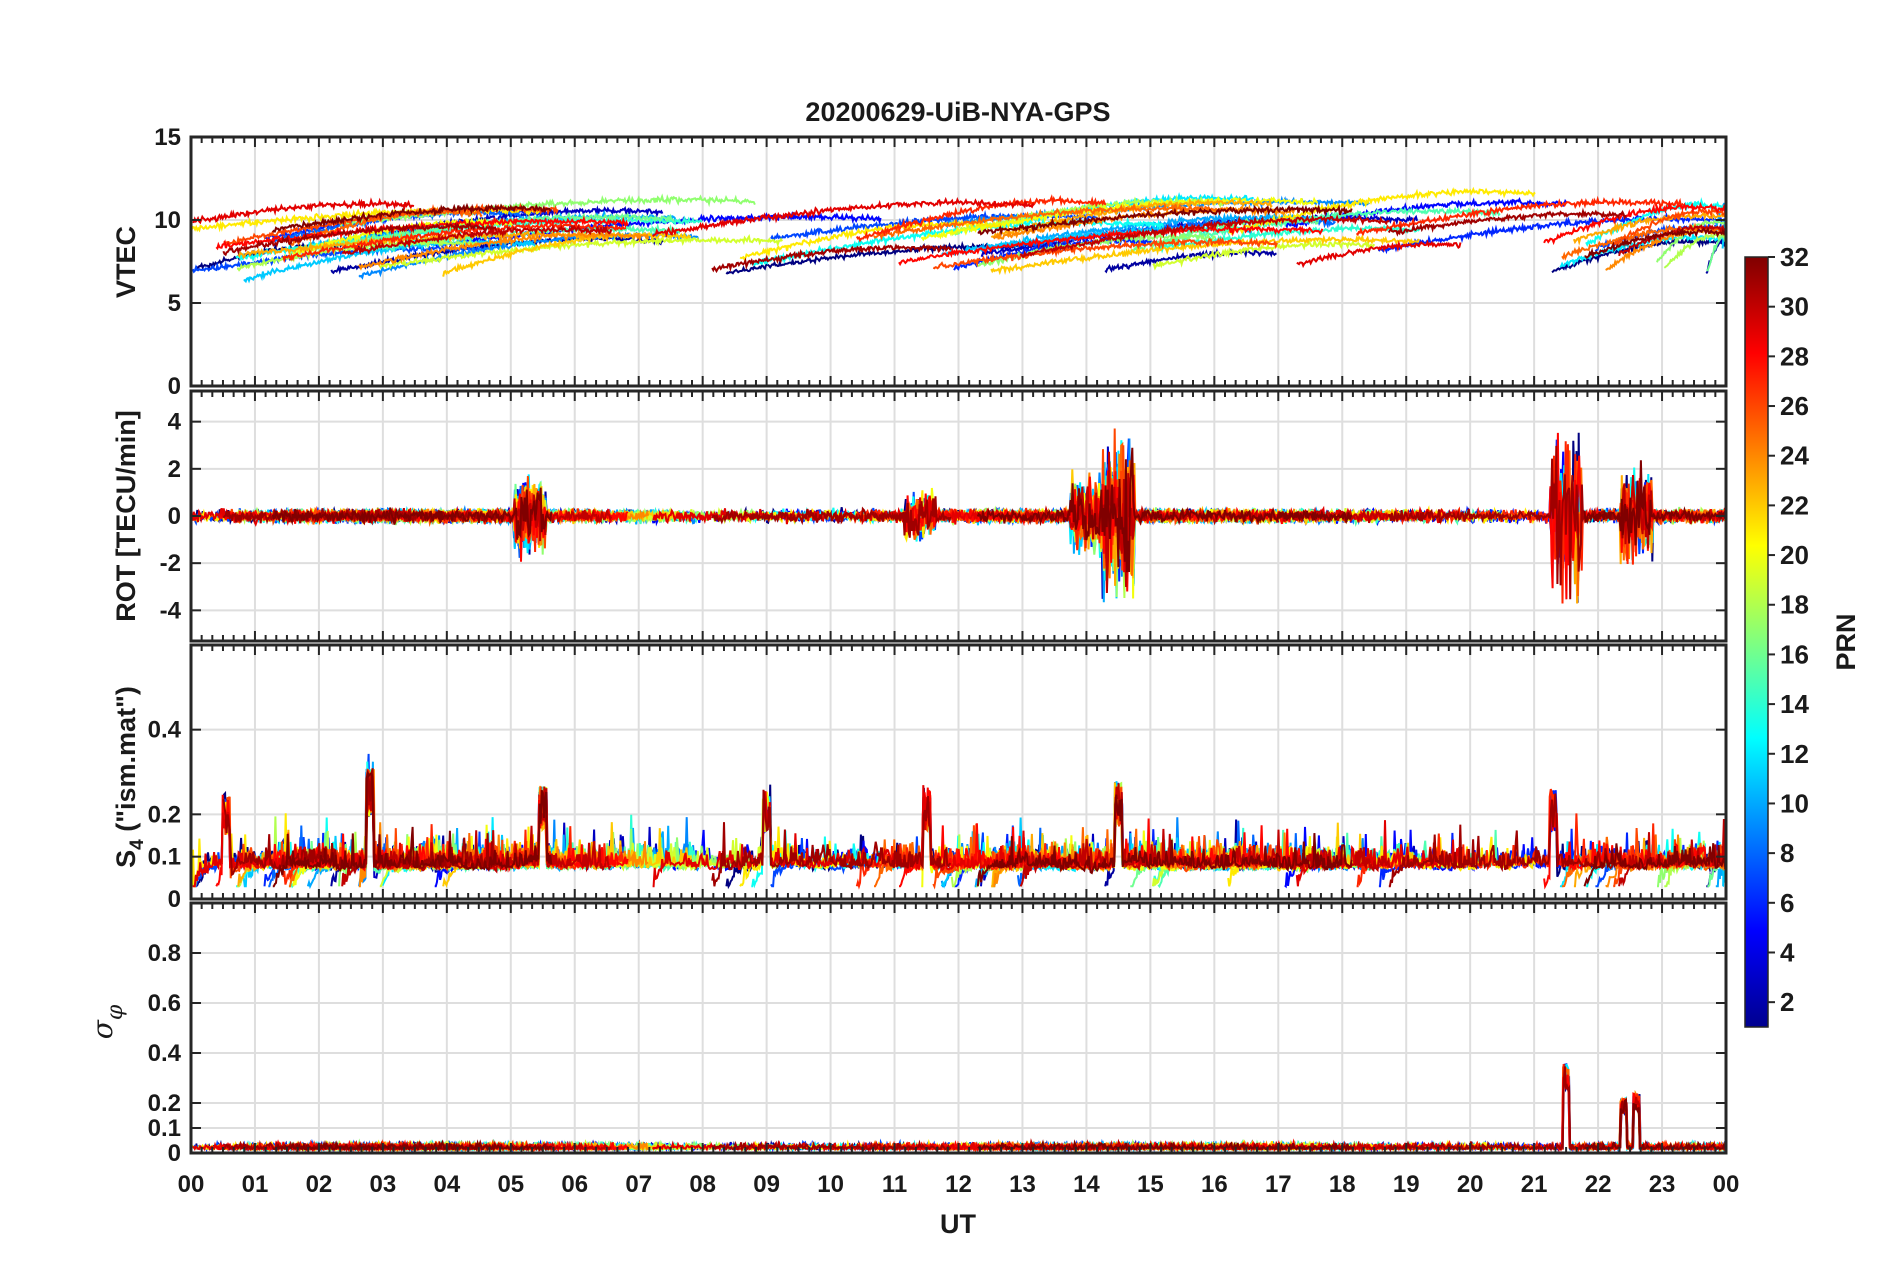 This screenshot has height=1272, width=1902. I want to click on x-tick-label: 19, so click(1406, 1184).